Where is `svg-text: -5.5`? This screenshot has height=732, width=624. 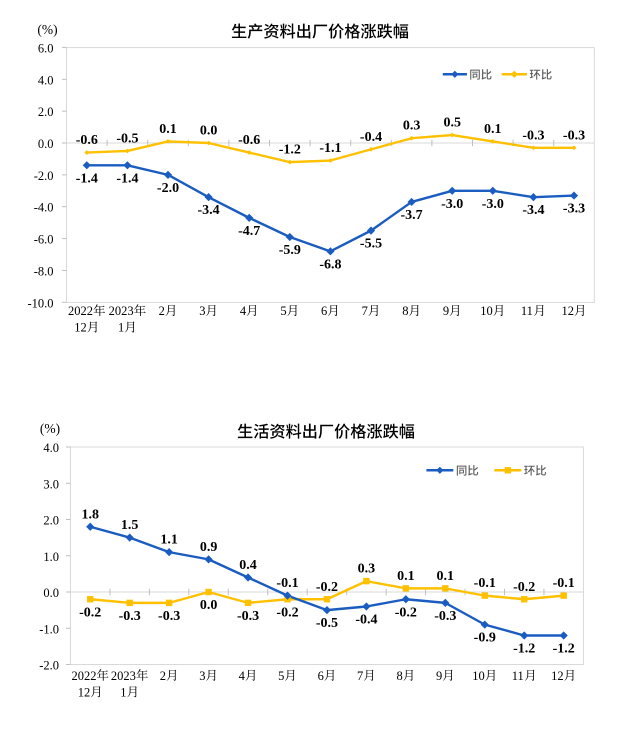
svg-text: -5.5 is located at coordinates (371, 244).